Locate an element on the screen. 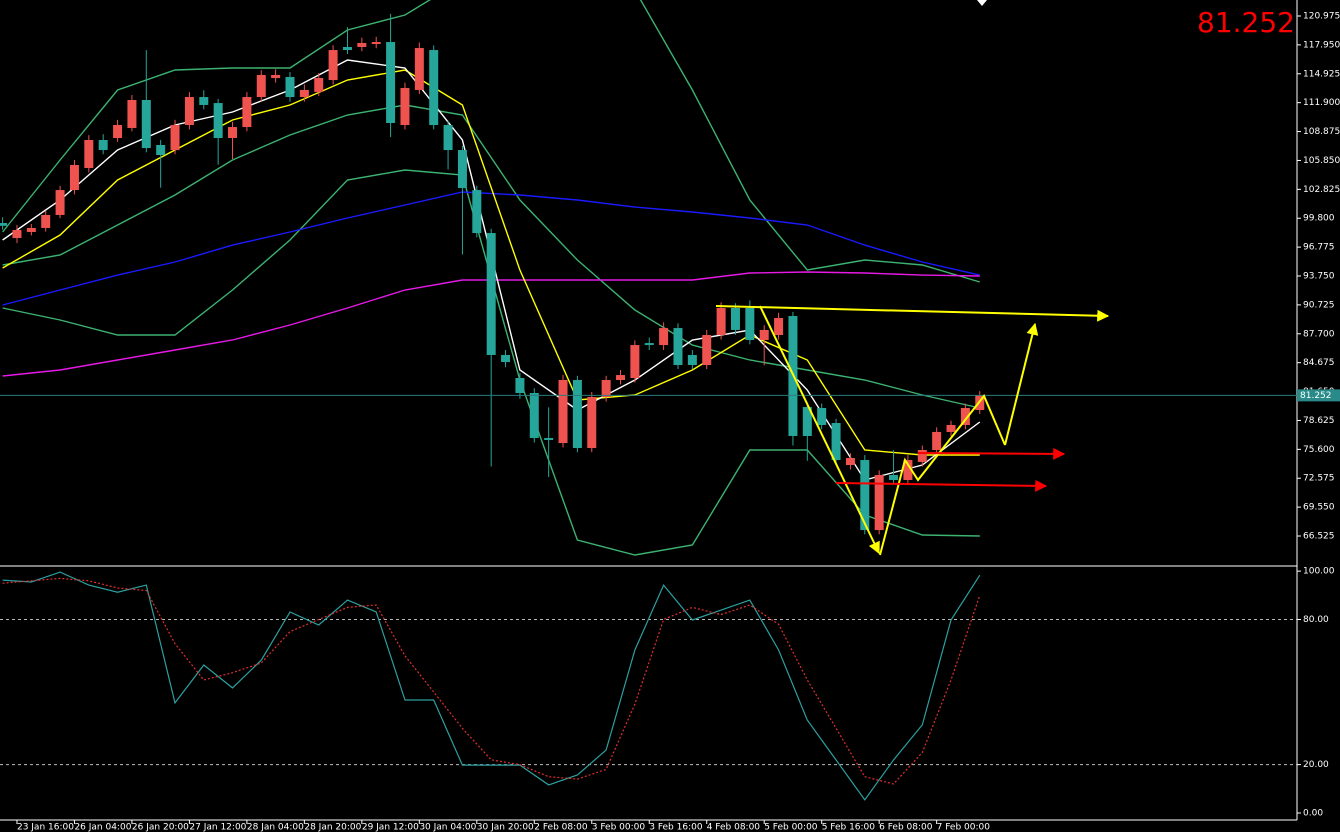  y-tick-label: 72.575 is located at coordinates (1319, 479).